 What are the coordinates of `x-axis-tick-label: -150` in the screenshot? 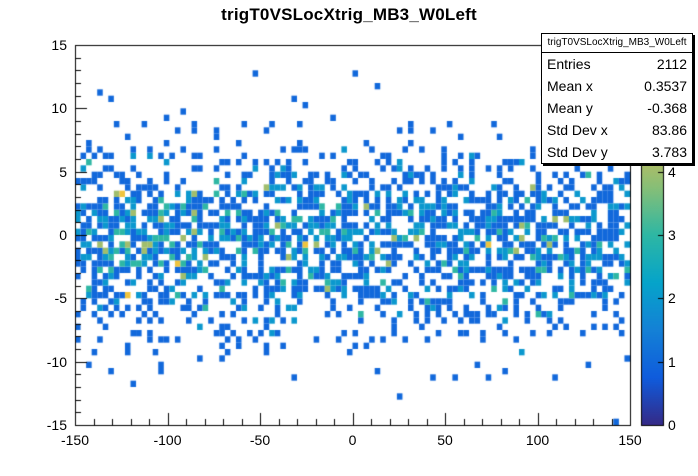 It's located at (75, 440).